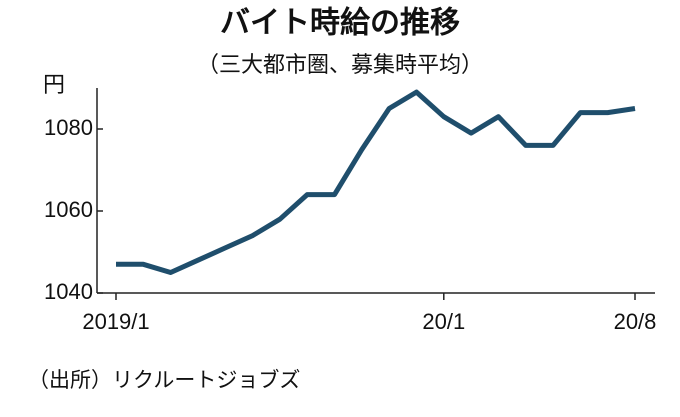  What do you see at coordinates (340, 23) in the screenshot?
I see `chart-title: バイト時給の推移` at bounding box center [340, 23].